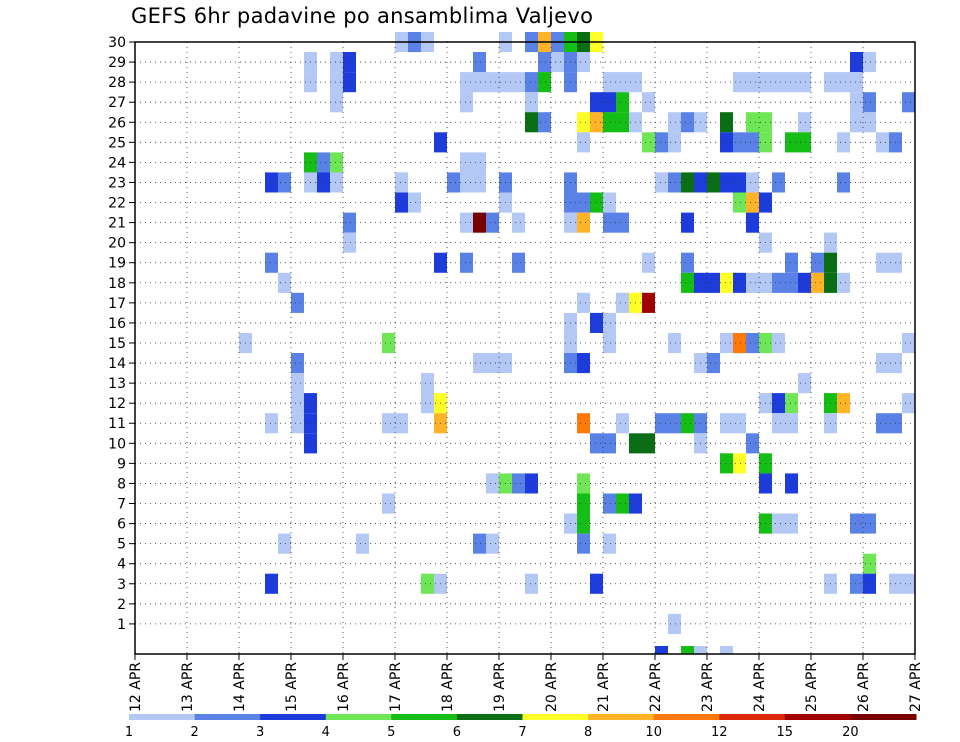 The width and height of the screenshot is (960, 742). What do you see at coordinates (129, 732) in the screenshot?
I see `colorbar-label: 1` at bounding box center [129, 732].